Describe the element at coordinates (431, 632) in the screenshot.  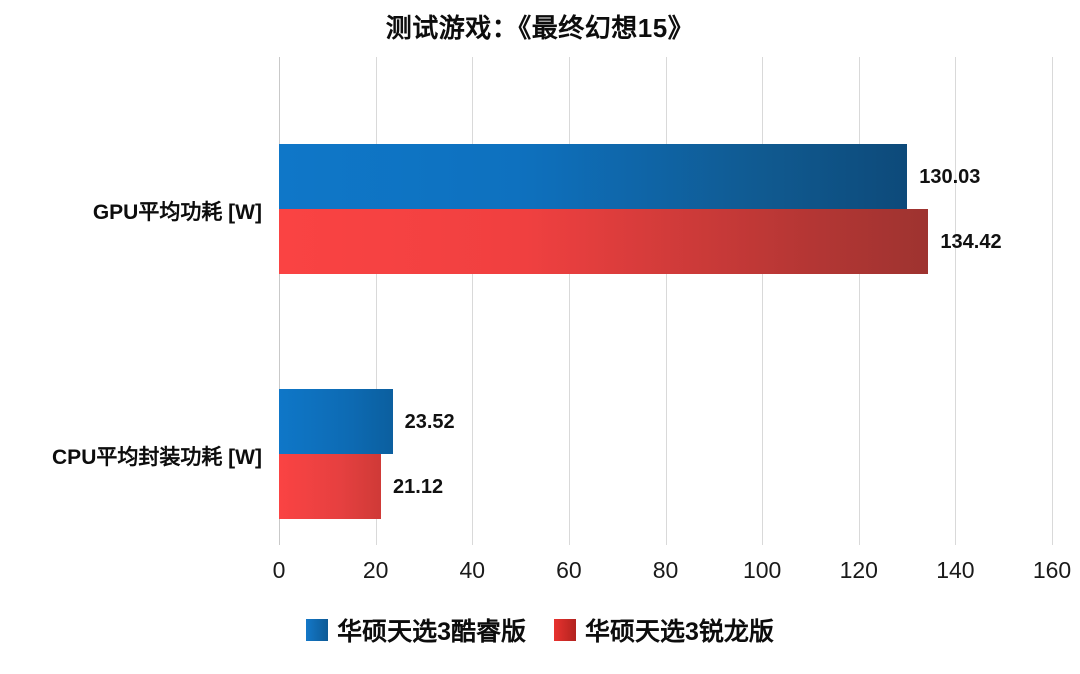
I see `legend-label: 华硕天选3酷睿版` at that location.